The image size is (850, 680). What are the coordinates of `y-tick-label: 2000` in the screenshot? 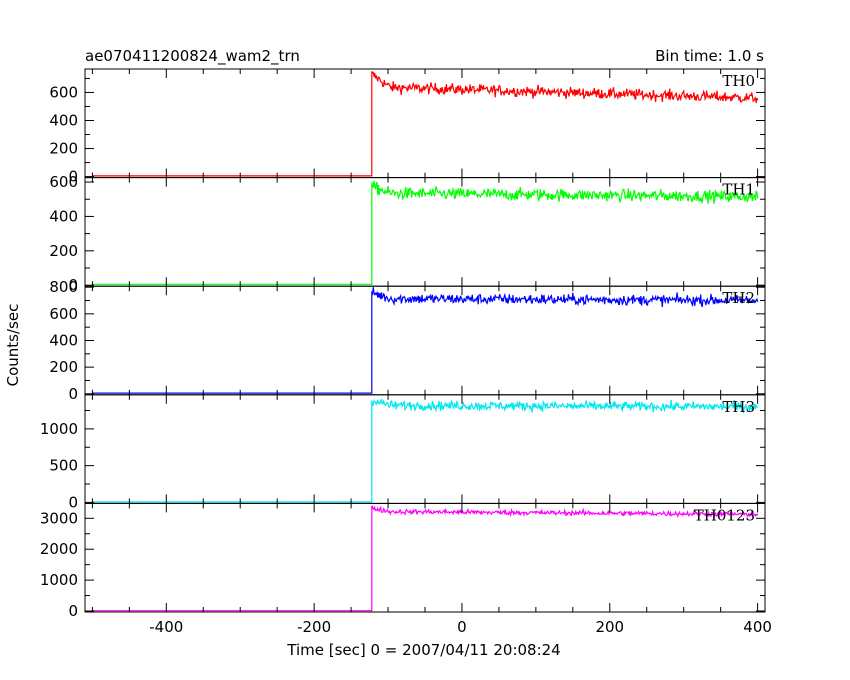 It's located at (59, 549).